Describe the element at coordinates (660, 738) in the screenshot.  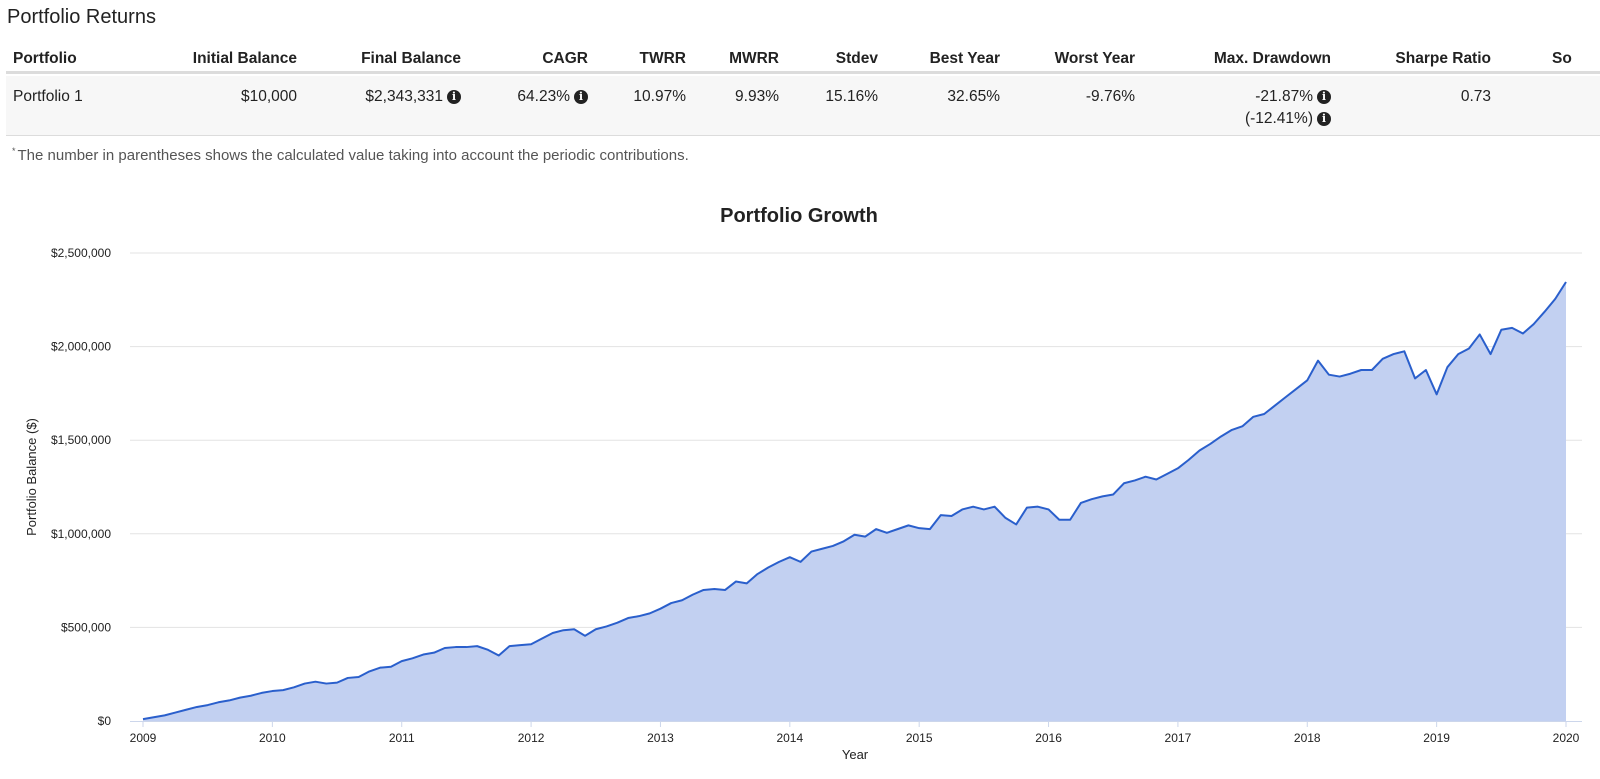
I see `x-tick-label: 2013` at that location.